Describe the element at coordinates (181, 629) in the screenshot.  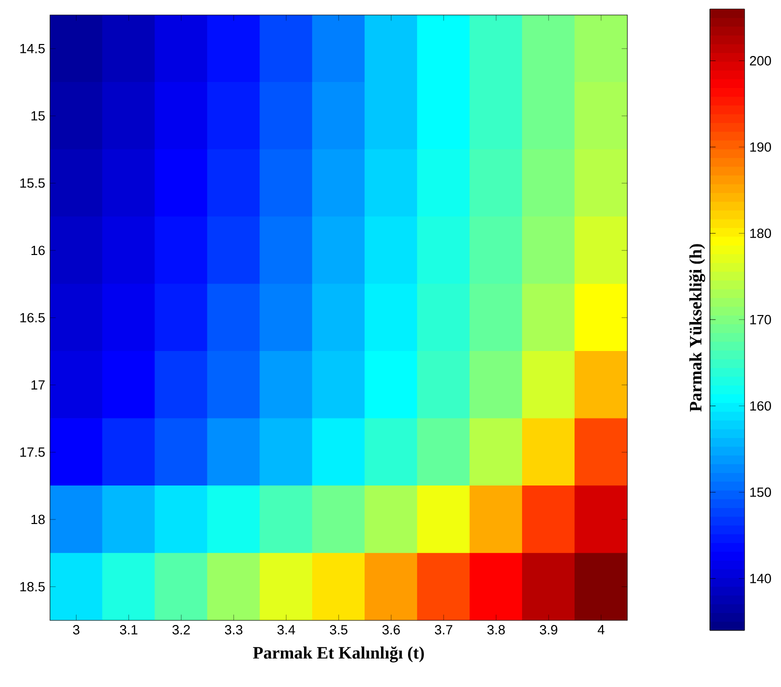
I see `x-tick-label: 3.2` at that location.